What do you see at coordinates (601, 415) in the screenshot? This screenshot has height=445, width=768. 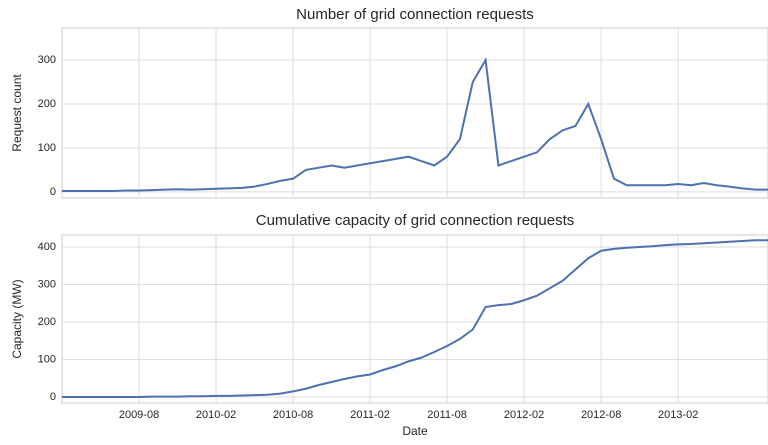 I see `x-tick-label: 2012-08` at bounding box center [601, 415].